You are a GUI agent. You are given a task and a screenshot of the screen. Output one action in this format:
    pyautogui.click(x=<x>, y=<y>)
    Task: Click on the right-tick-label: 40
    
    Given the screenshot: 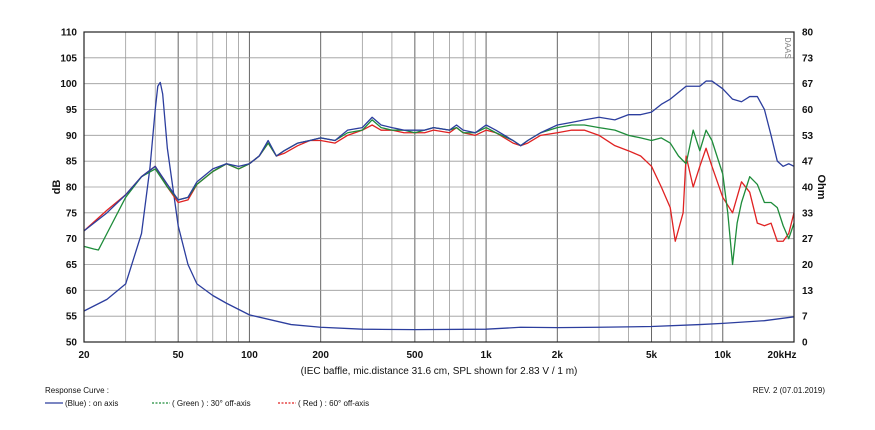 What is the action you would take?
    pyautogui.click(x=808, y=188)
    